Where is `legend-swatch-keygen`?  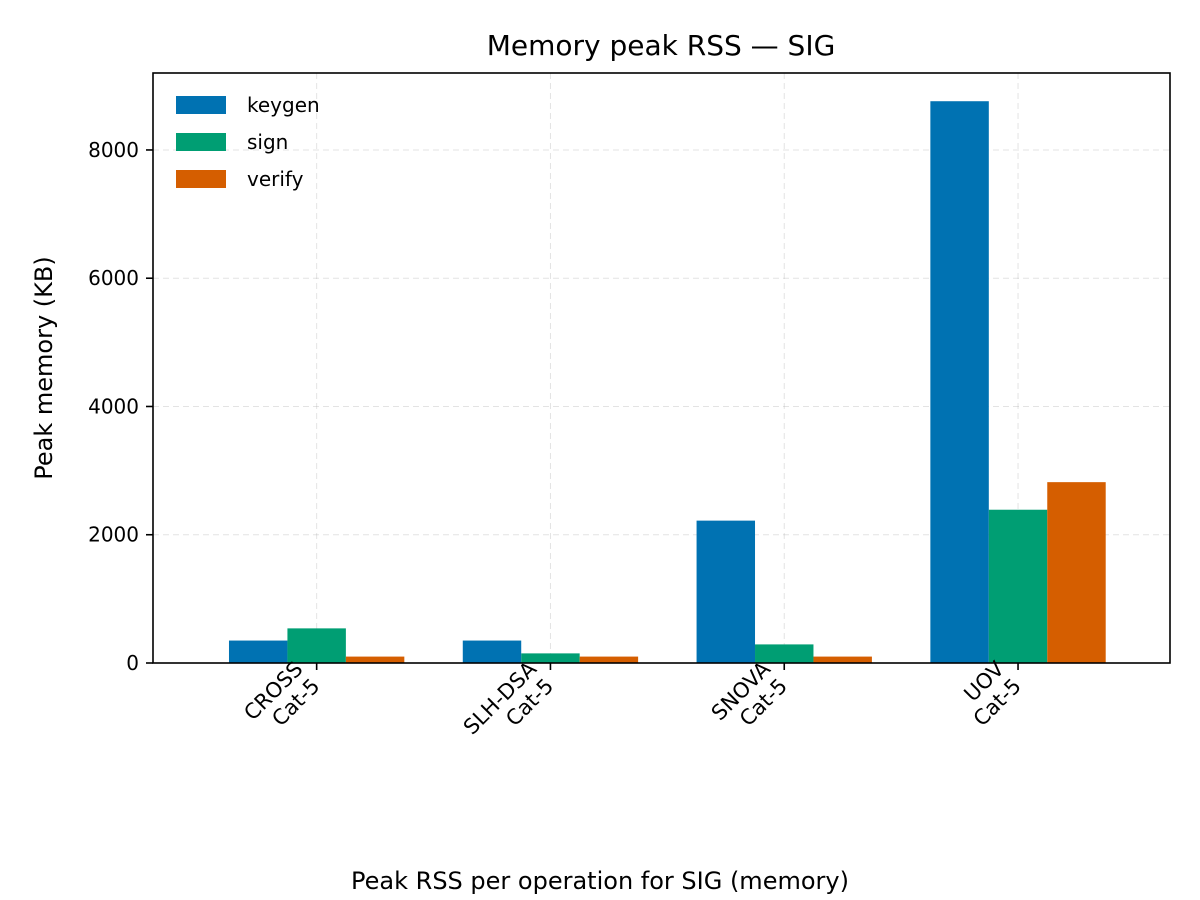
legend-swatch-keygen is located at coordinates (201, 105).